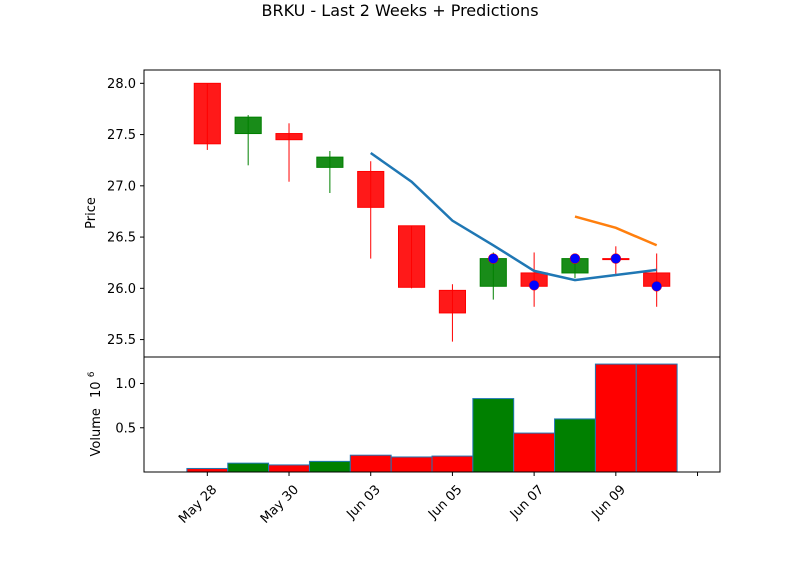 Image resolution: width=800 pixels, height=579 pixels. Describe the element at coordinates (96, 432) in the screenshot. I see `volume-y-label-main: Volume` at that location.